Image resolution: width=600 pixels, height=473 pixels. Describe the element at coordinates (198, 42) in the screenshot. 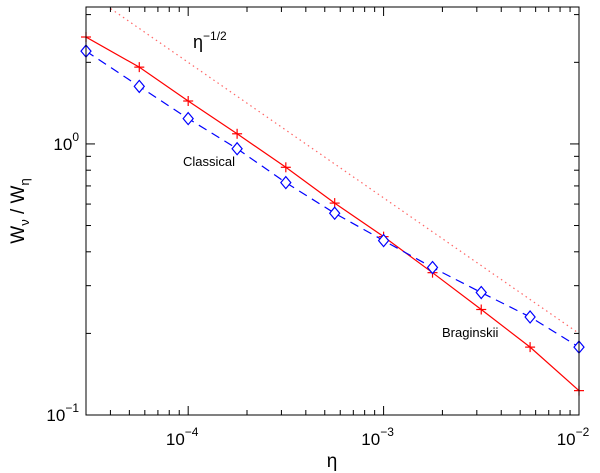

I see `annotation-slope-base: η` at that location.